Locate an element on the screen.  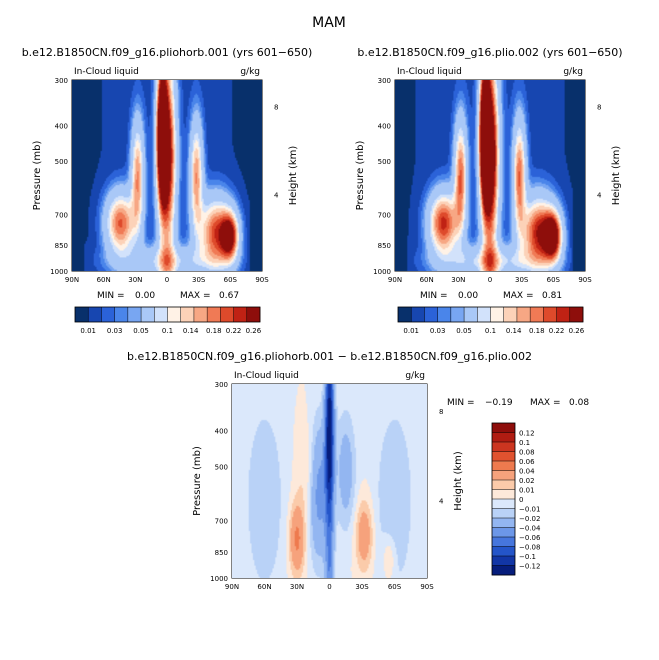
colorbar-label: 0.12 is located at coordinates (527, 434).